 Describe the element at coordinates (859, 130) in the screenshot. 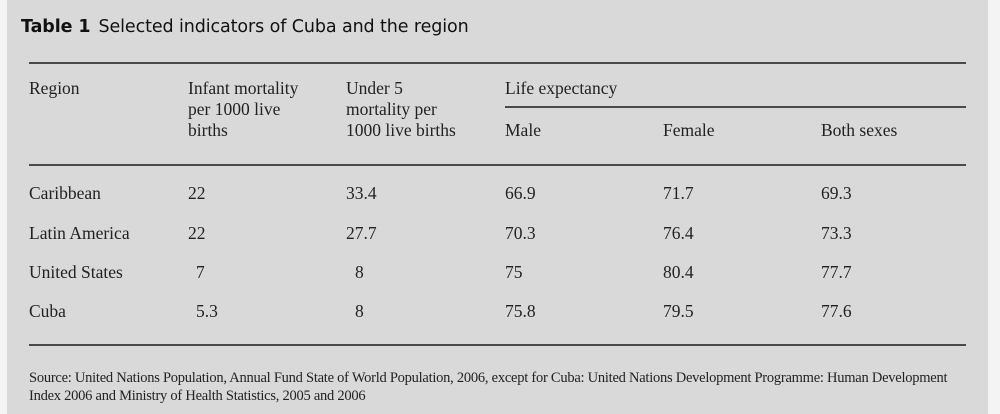

I see `header-both-sexes: Both sexes` at that location.